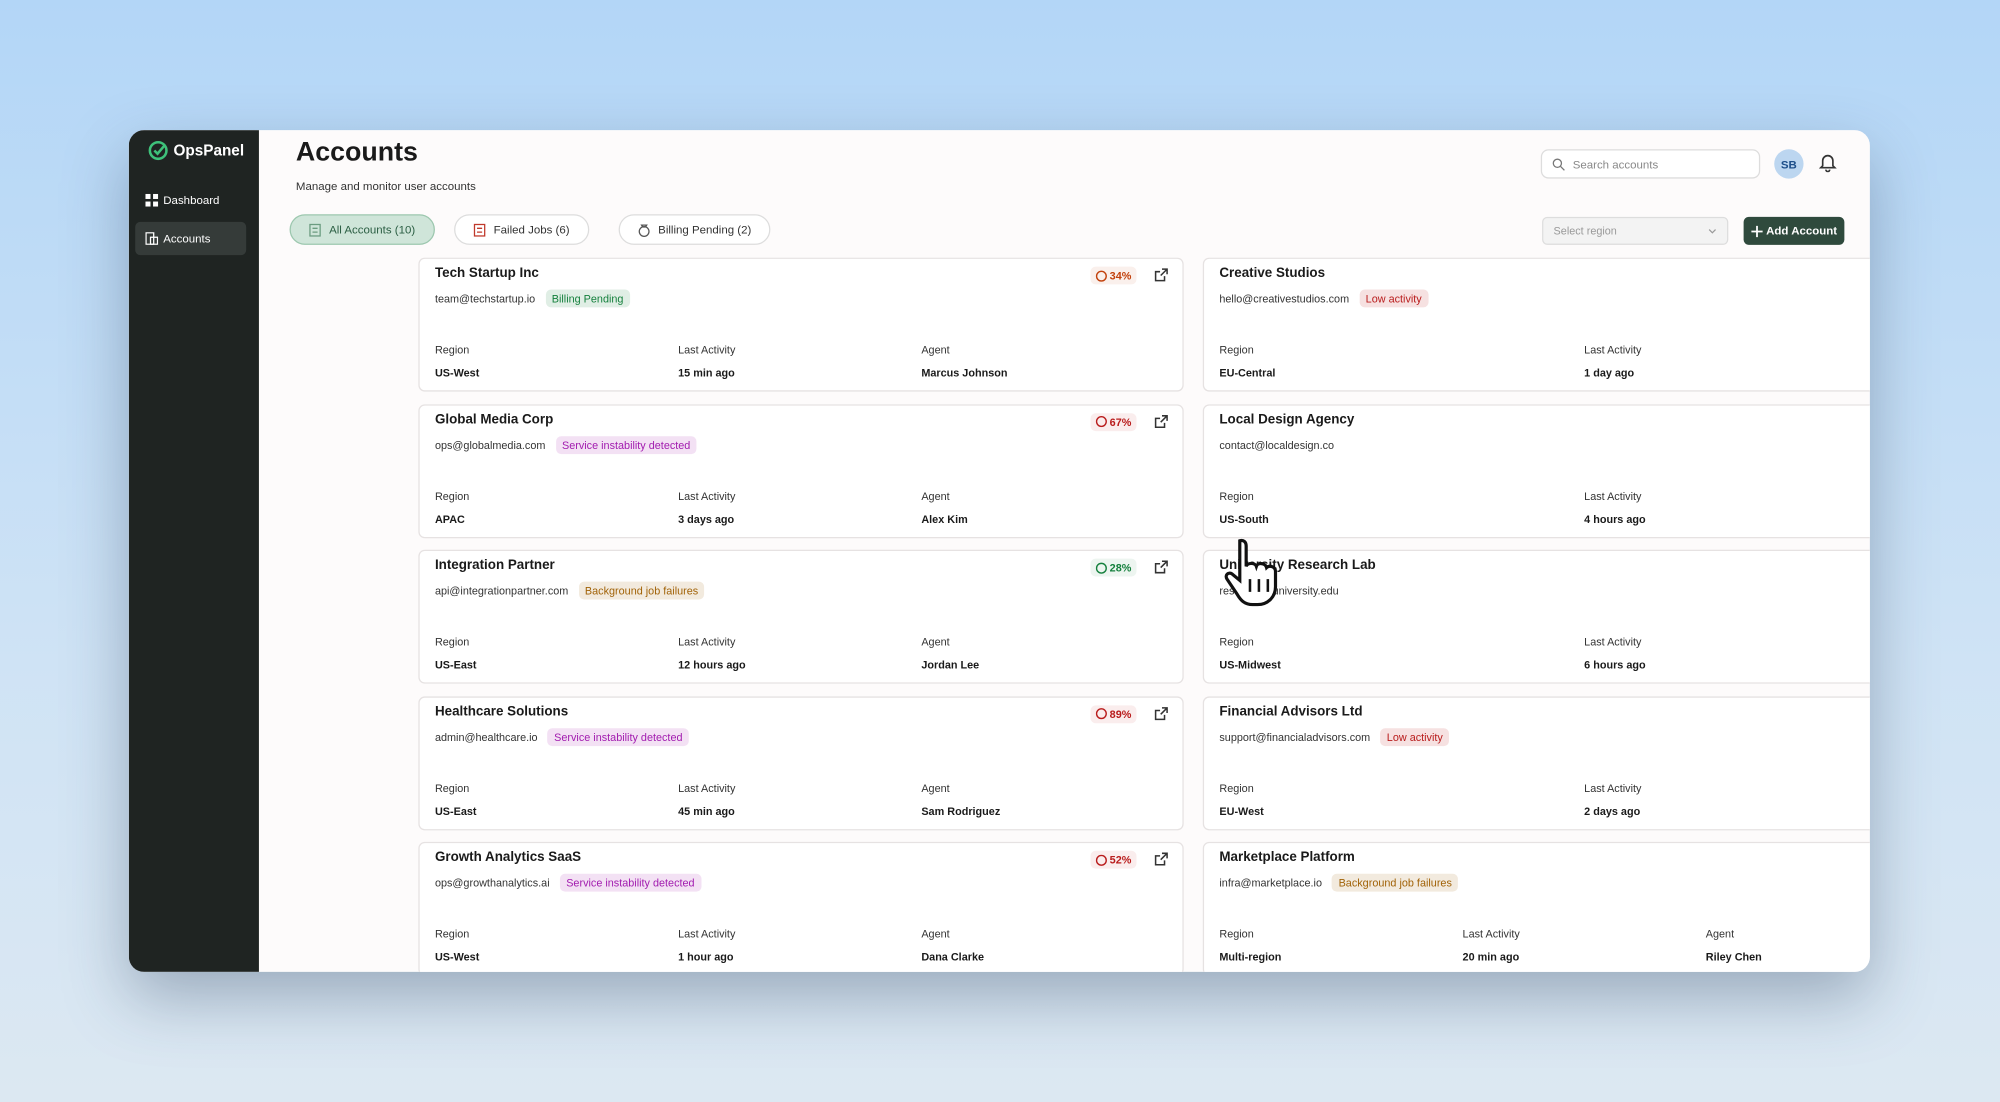  I want to click on tab: Failed Jobs (6), so click(521, 229).